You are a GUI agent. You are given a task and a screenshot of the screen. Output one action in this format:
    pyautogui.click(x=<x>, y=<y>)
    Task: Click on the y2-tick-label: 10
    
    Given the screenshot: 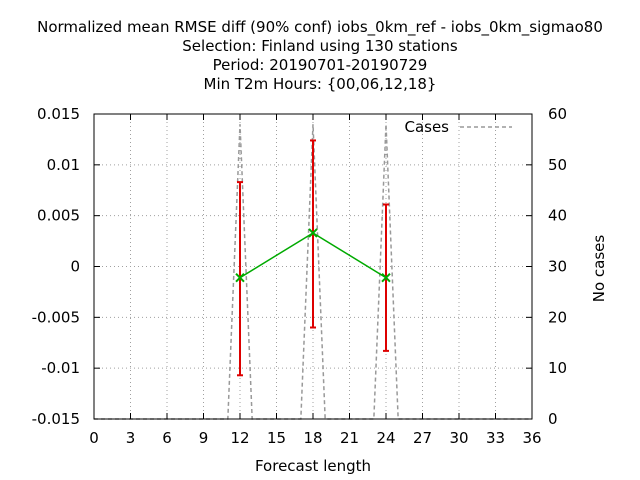 What is the action you would take?
    pyautogui.click(x=557, y=368)
    